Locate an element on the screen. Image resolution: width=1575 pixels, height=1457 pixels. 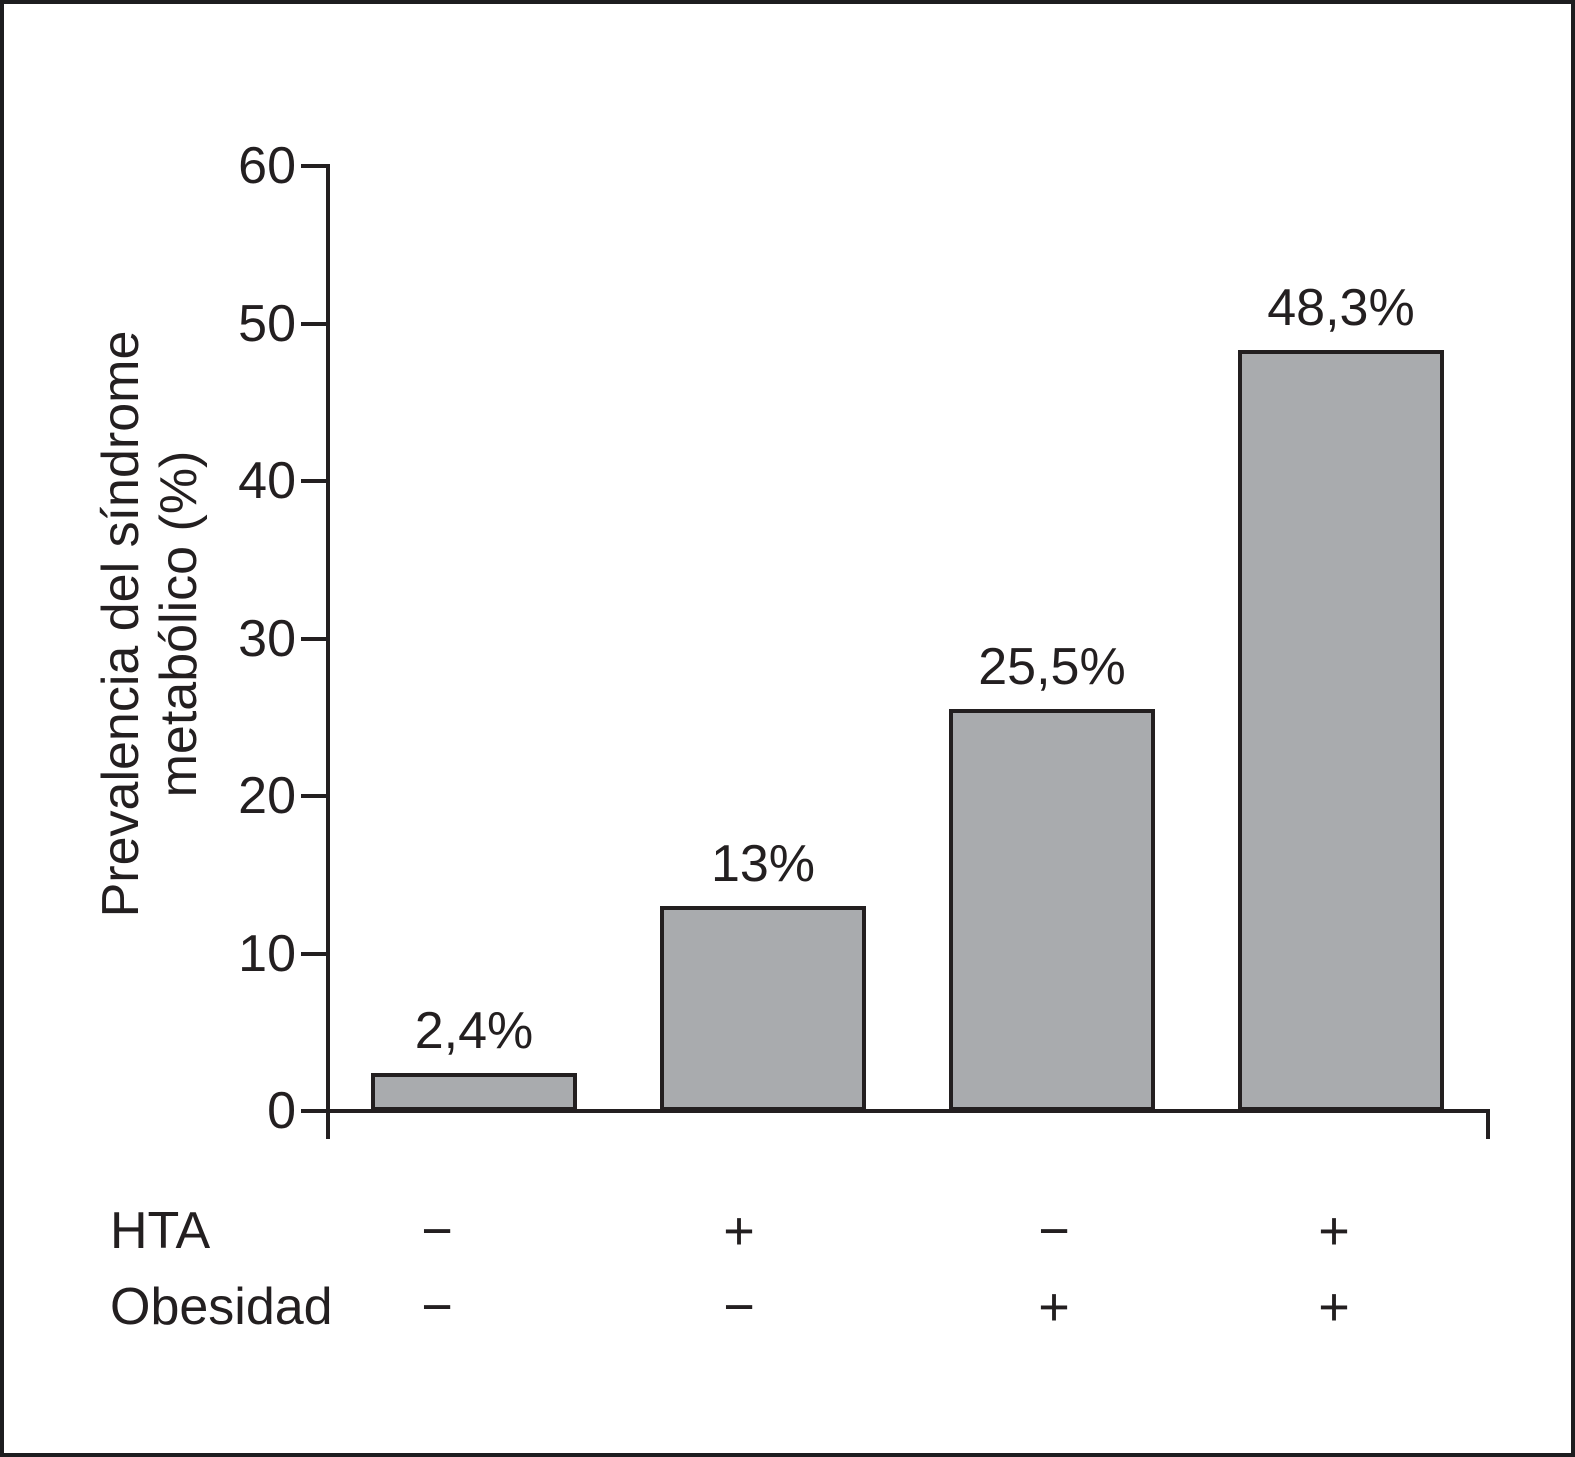
sign-hta-col2: + is located at coordinates (739, 1231).